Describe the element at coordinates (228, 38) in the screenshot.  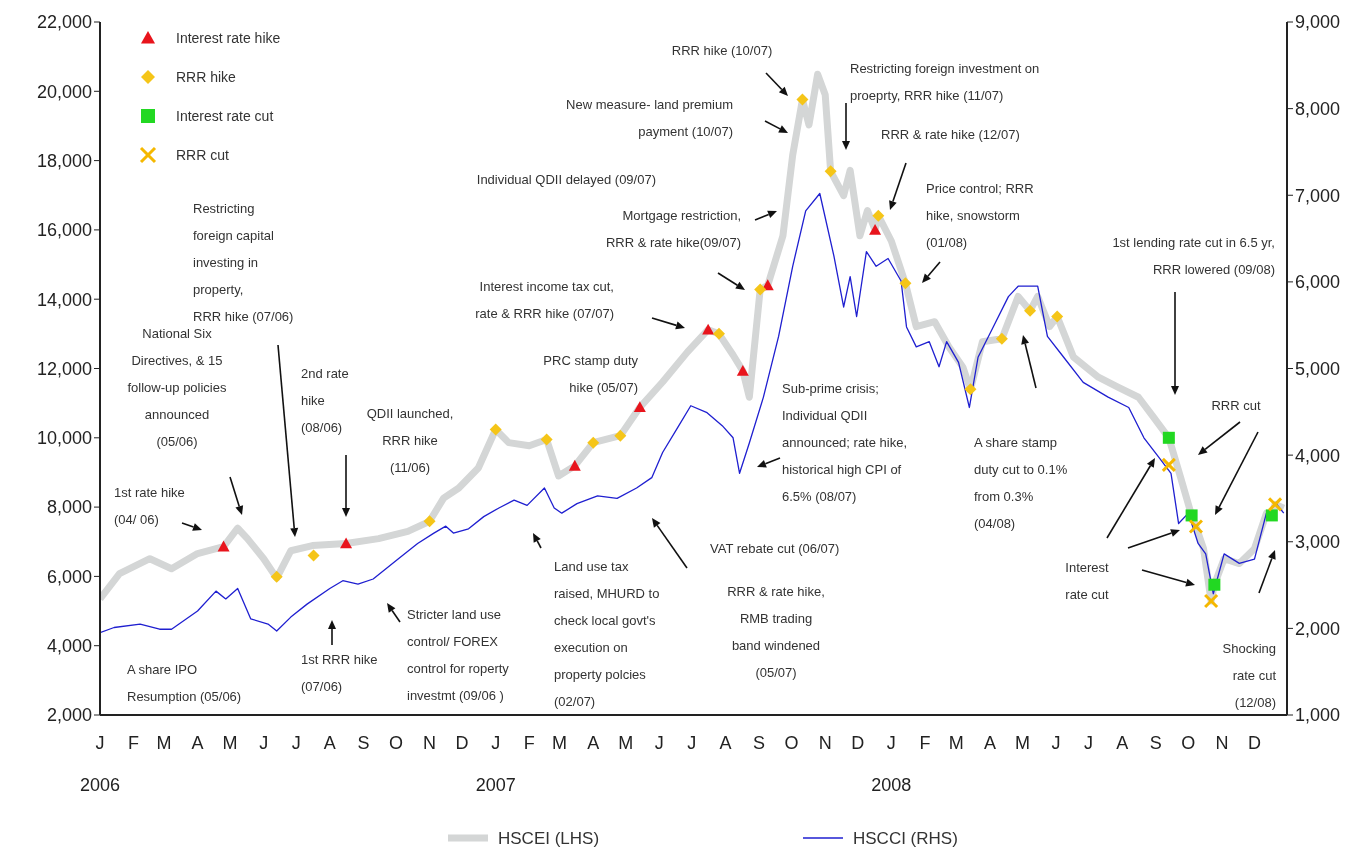
I see `legend-label: Interest rate hike` at that location.